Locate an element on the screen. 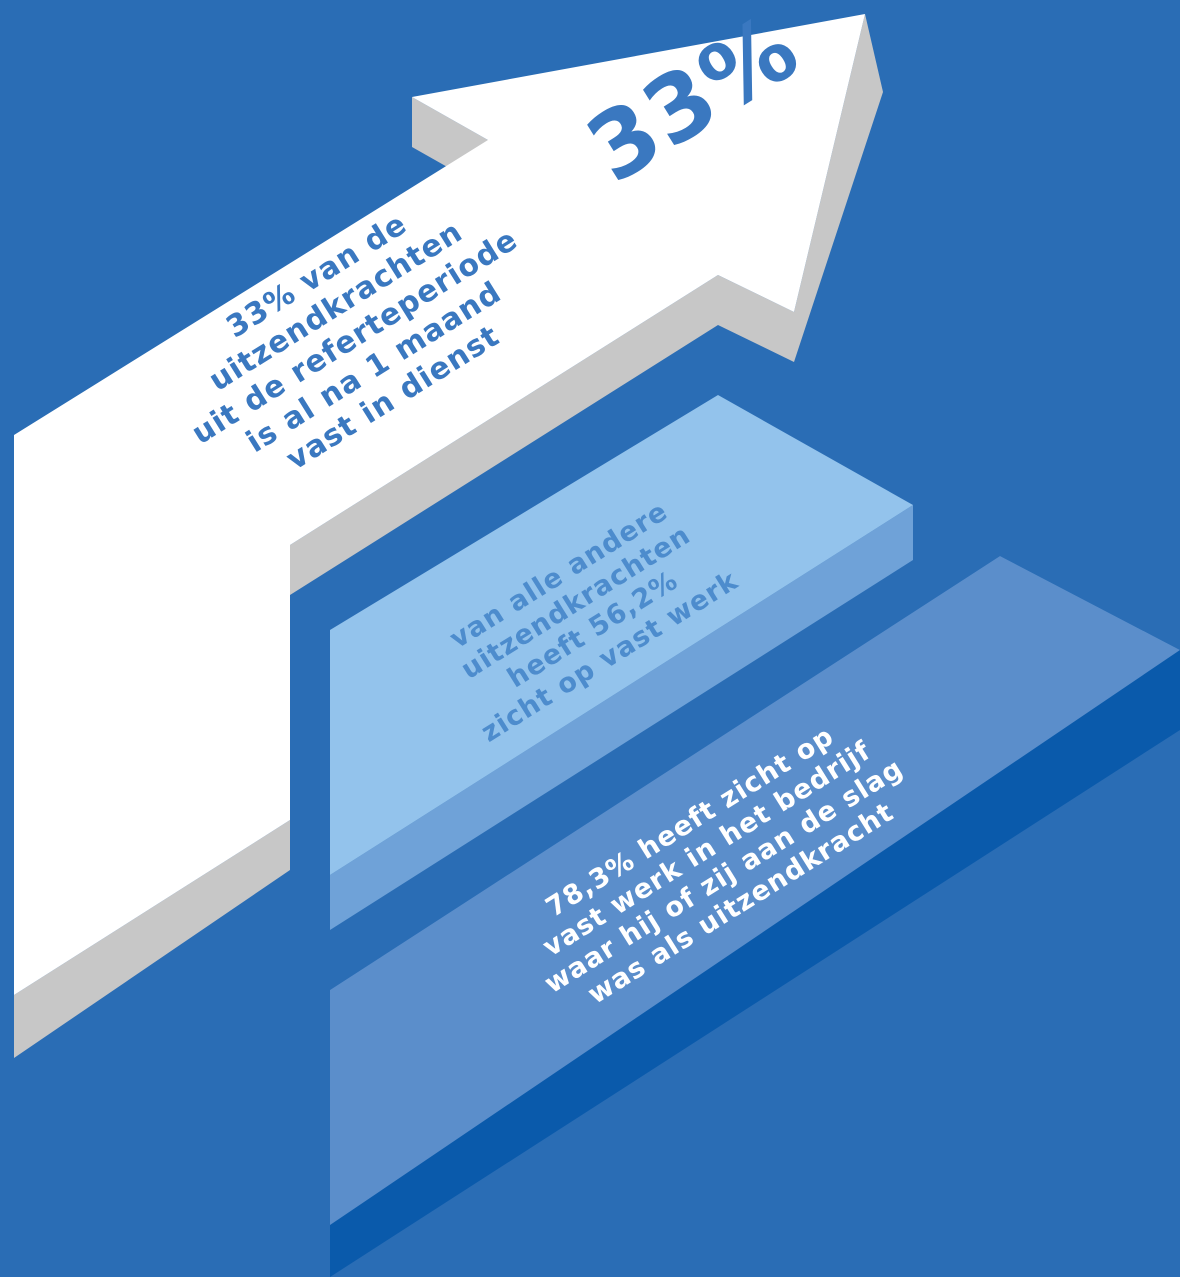  arrow-side-head is located at coordinates (838, 188).